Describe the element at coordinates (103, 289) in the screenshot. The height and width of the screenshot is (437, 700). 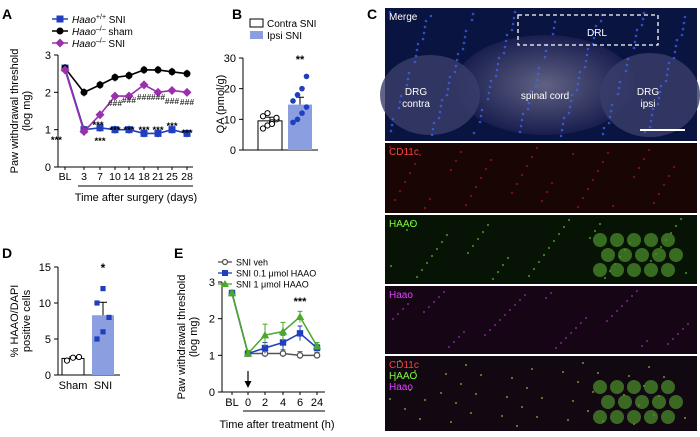
I see `data-point-sni-d` at that location.